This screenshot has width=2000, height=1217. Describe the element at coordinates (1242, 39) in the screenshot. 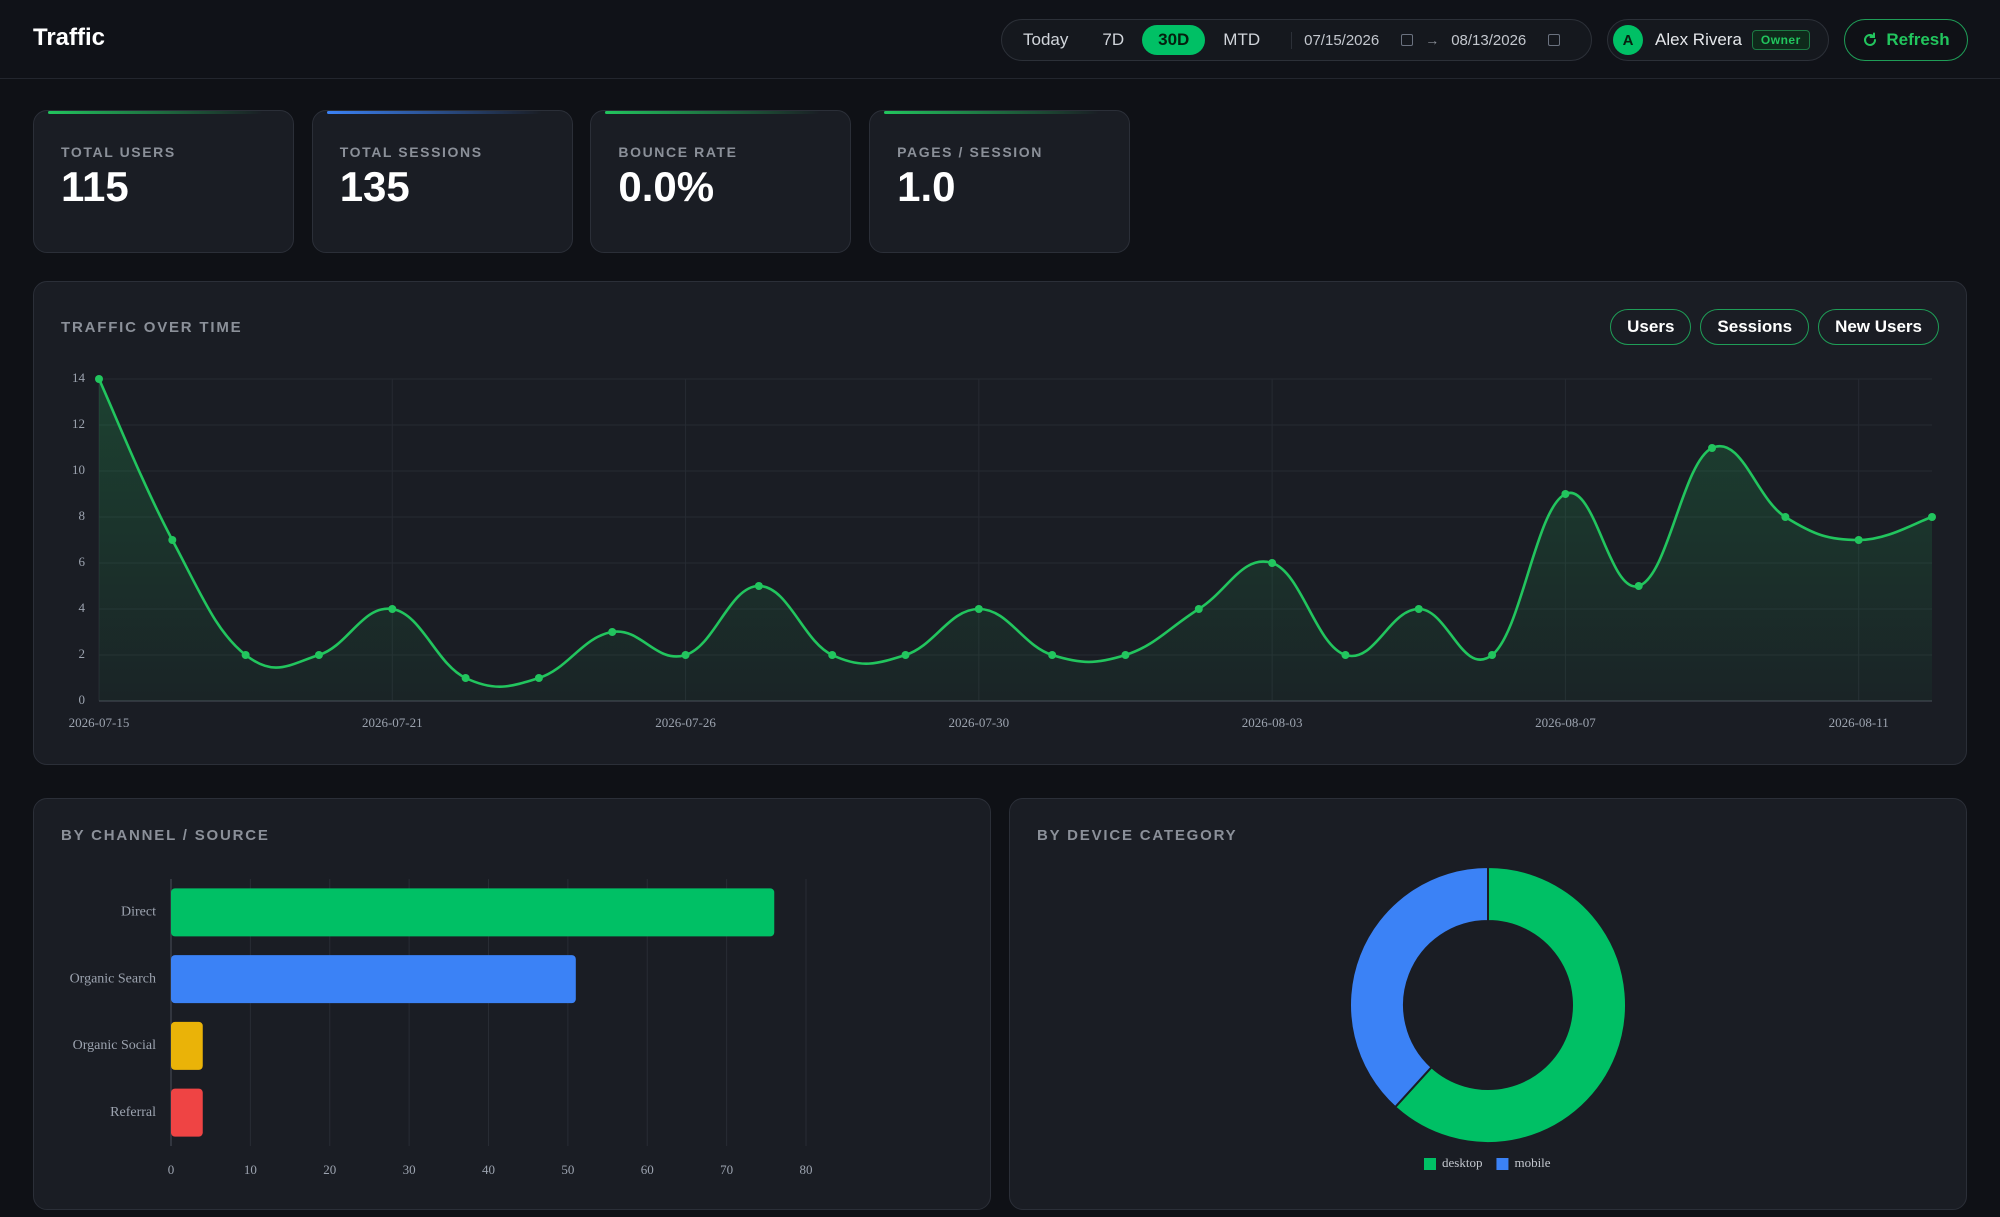

I see `range-button: MTD` at that location.